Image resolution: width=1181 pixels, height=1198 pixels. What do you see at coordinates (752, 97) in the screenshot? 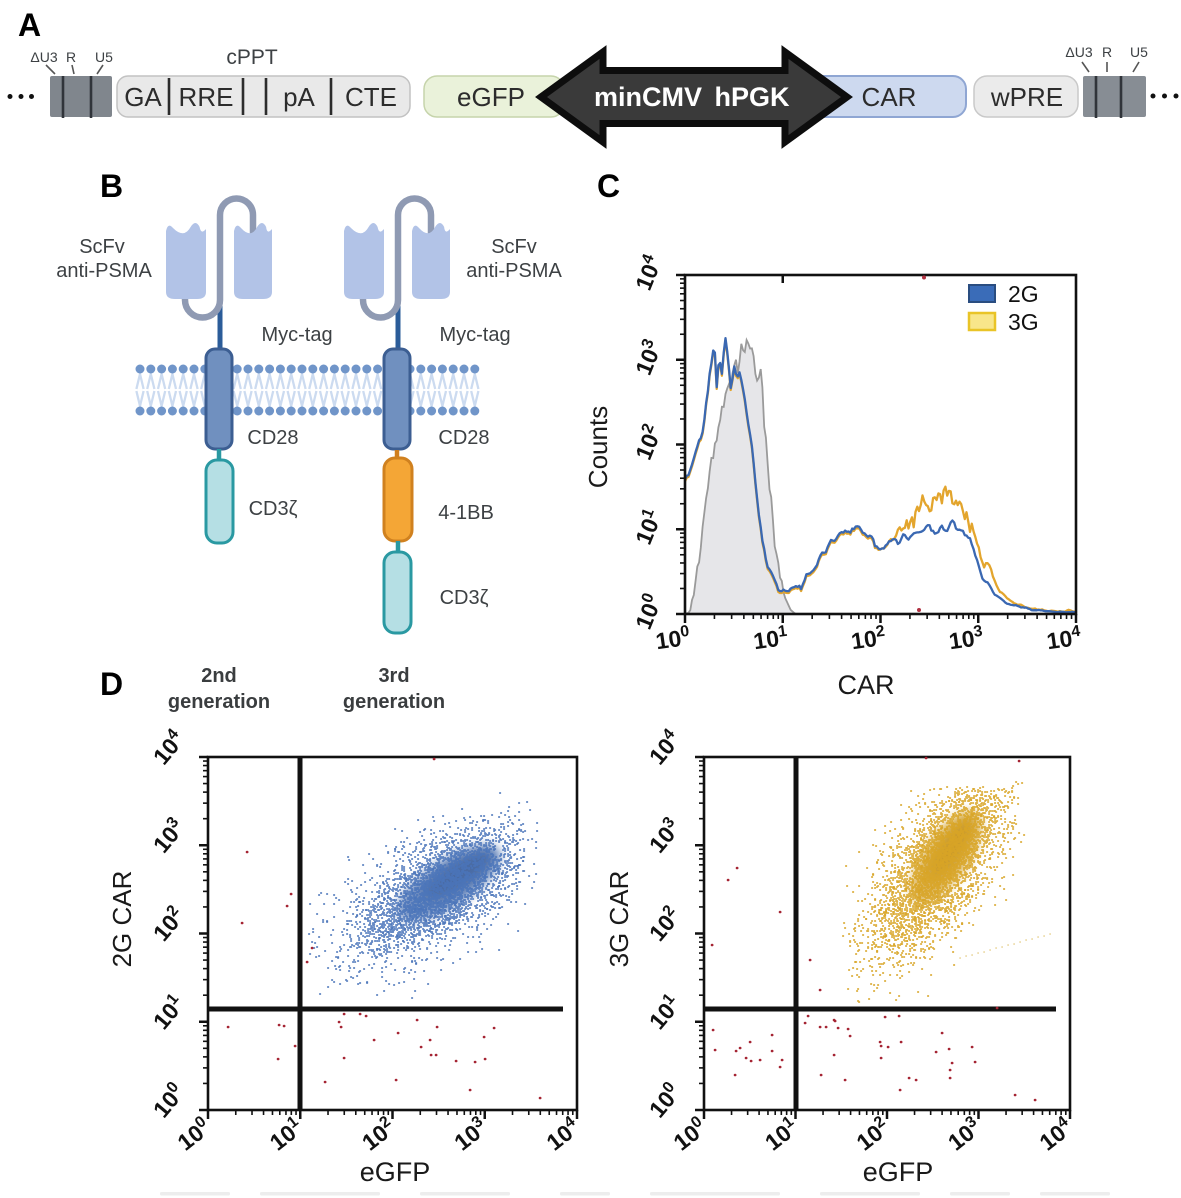
I see `svg-text: hPGK` at bounding box center [752, 97].